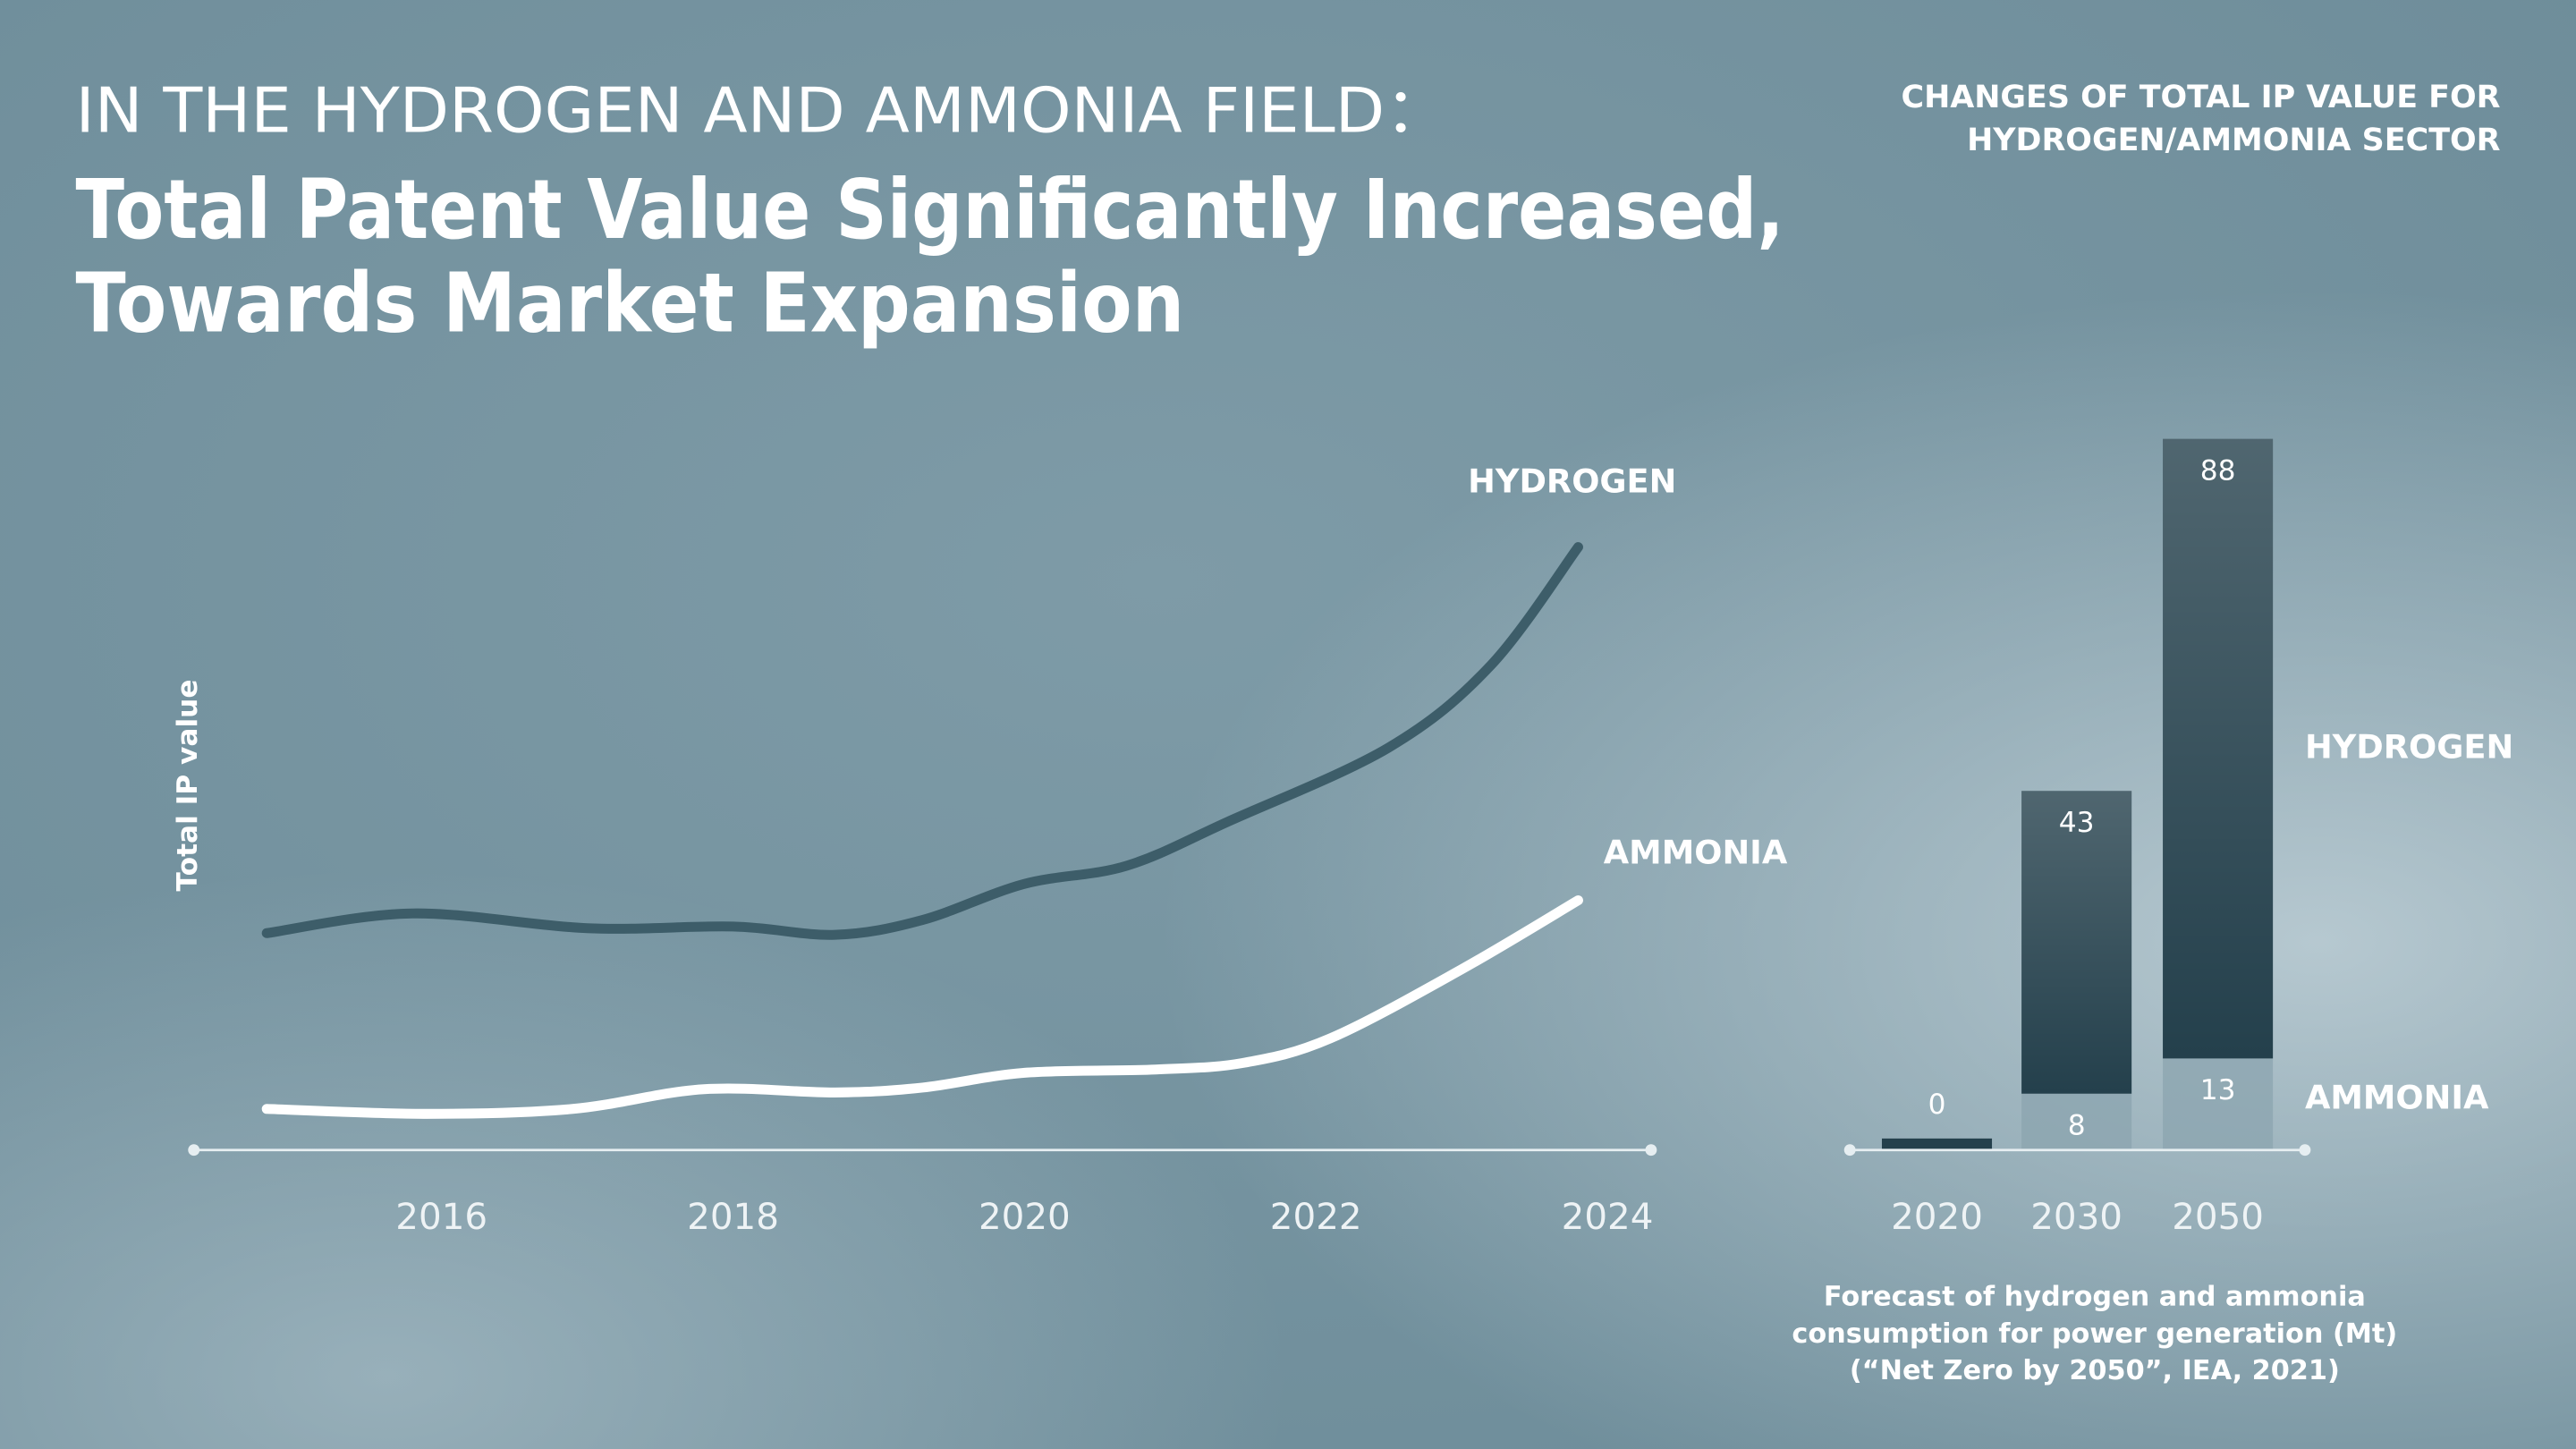 The width and height of the screenshot is (2576, 1449). What do you see at coordinates (188, 785) in the screenshot?
I see `y-axis-label: Total IP value` at bounding box center [188, 785].